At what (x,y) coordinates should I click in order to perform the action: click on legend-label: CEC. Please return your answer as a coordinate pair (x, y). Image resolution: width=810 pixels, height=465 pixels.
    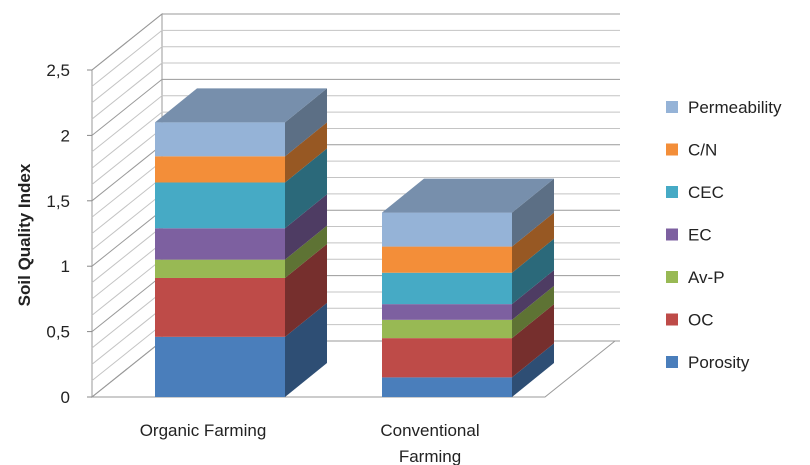
    Looking at the image, I should click on (706, 192).